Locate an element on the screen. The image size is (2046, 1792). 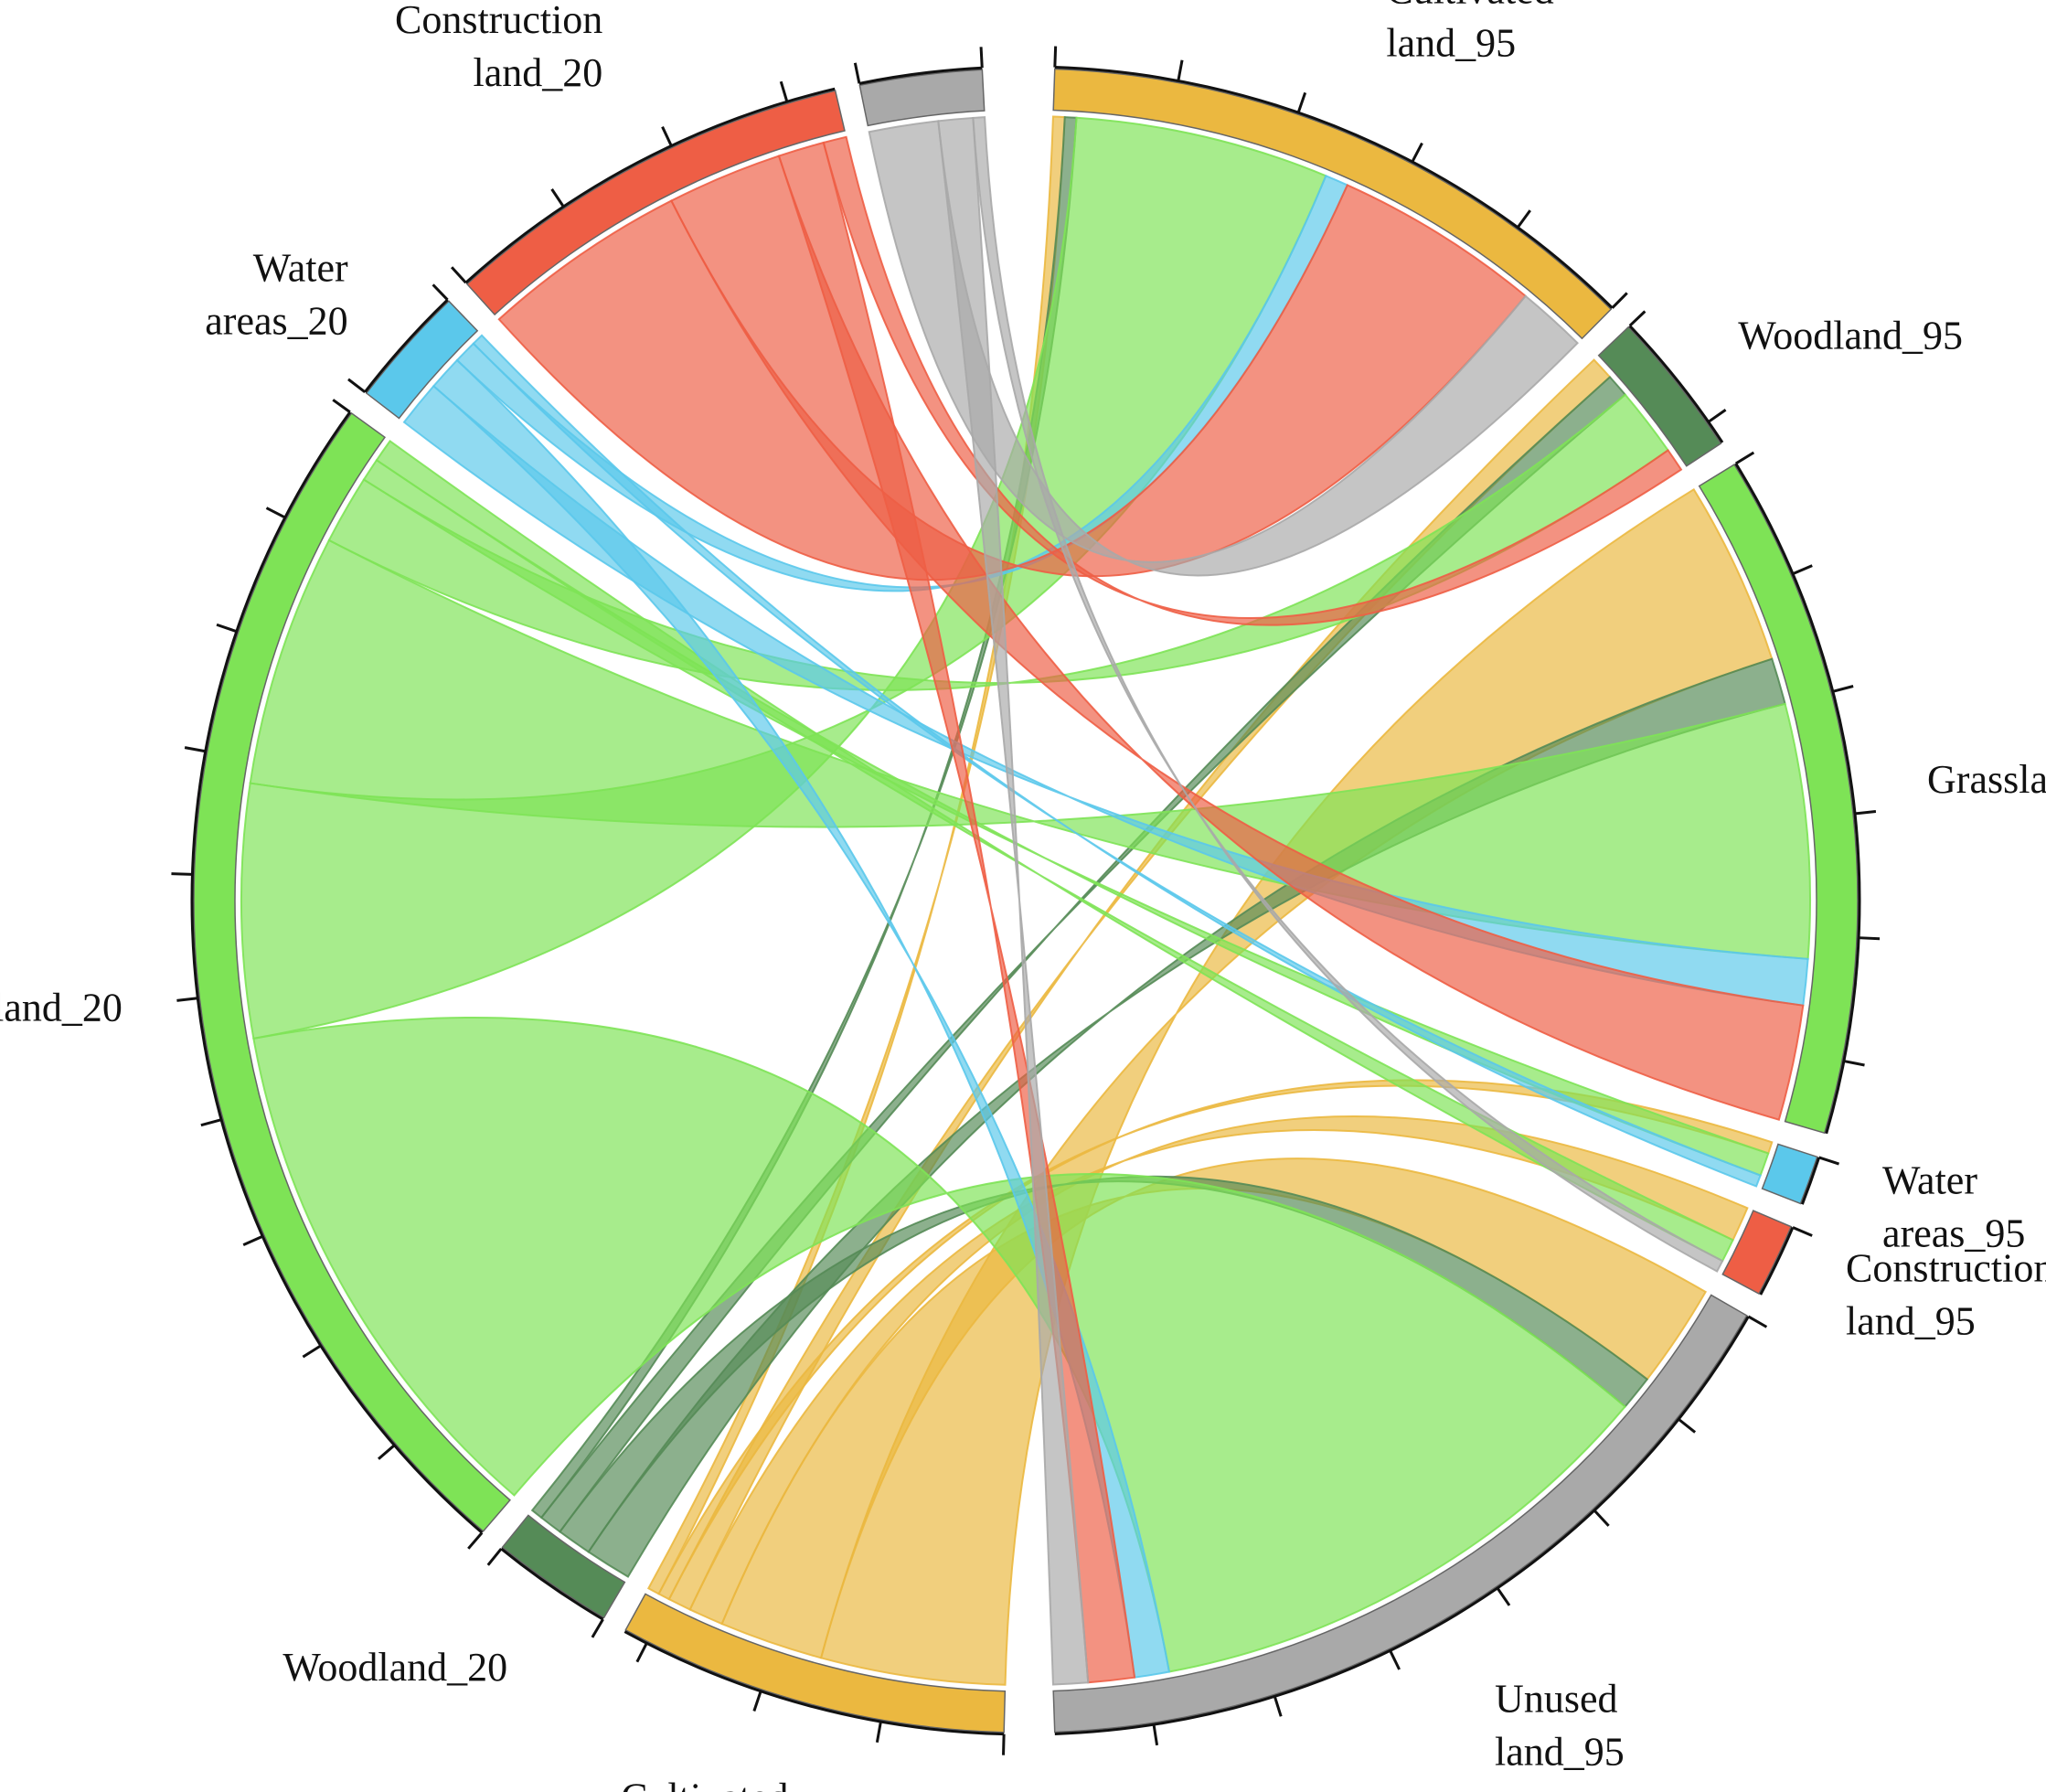
label-line: land_20 is located at coordinates (538, 72).